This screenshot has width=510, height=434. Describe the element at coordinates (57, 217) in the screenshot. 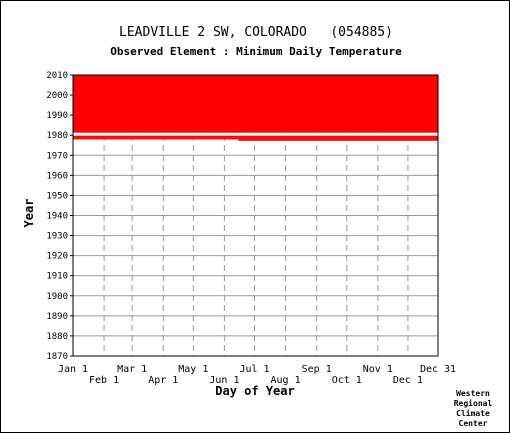

I see `y-tick-label: 1940` at that location.